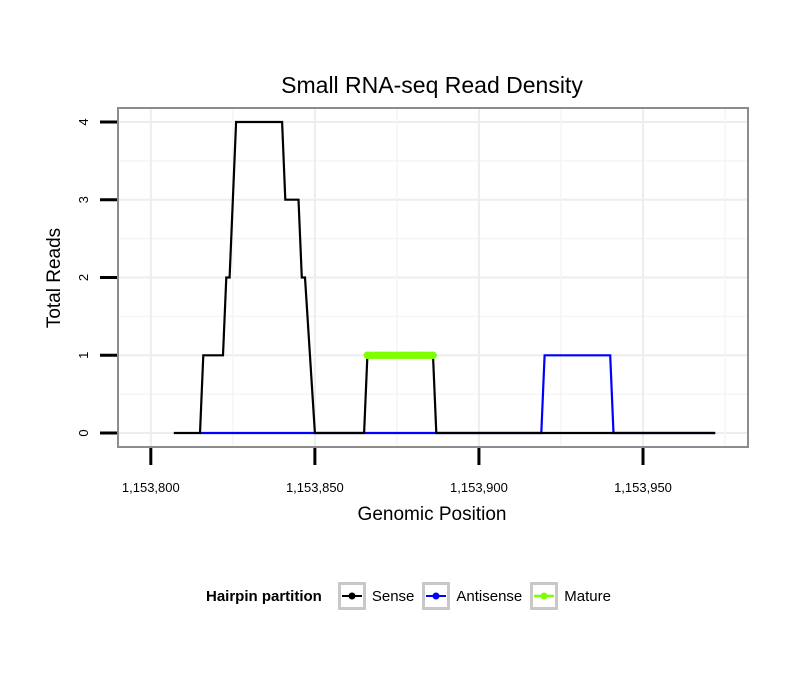  I want to click on y-tick-label: 3, so click(83, 199).